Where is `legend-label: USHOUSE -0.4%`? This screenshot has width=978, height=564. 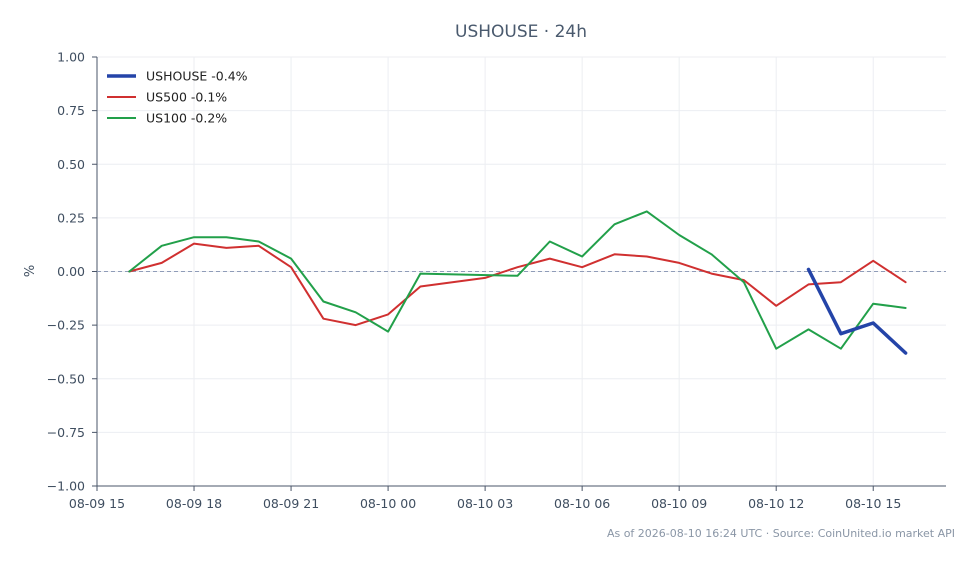
legend-label: USHOUSE -0.4% is located at coordinates (197, 76).